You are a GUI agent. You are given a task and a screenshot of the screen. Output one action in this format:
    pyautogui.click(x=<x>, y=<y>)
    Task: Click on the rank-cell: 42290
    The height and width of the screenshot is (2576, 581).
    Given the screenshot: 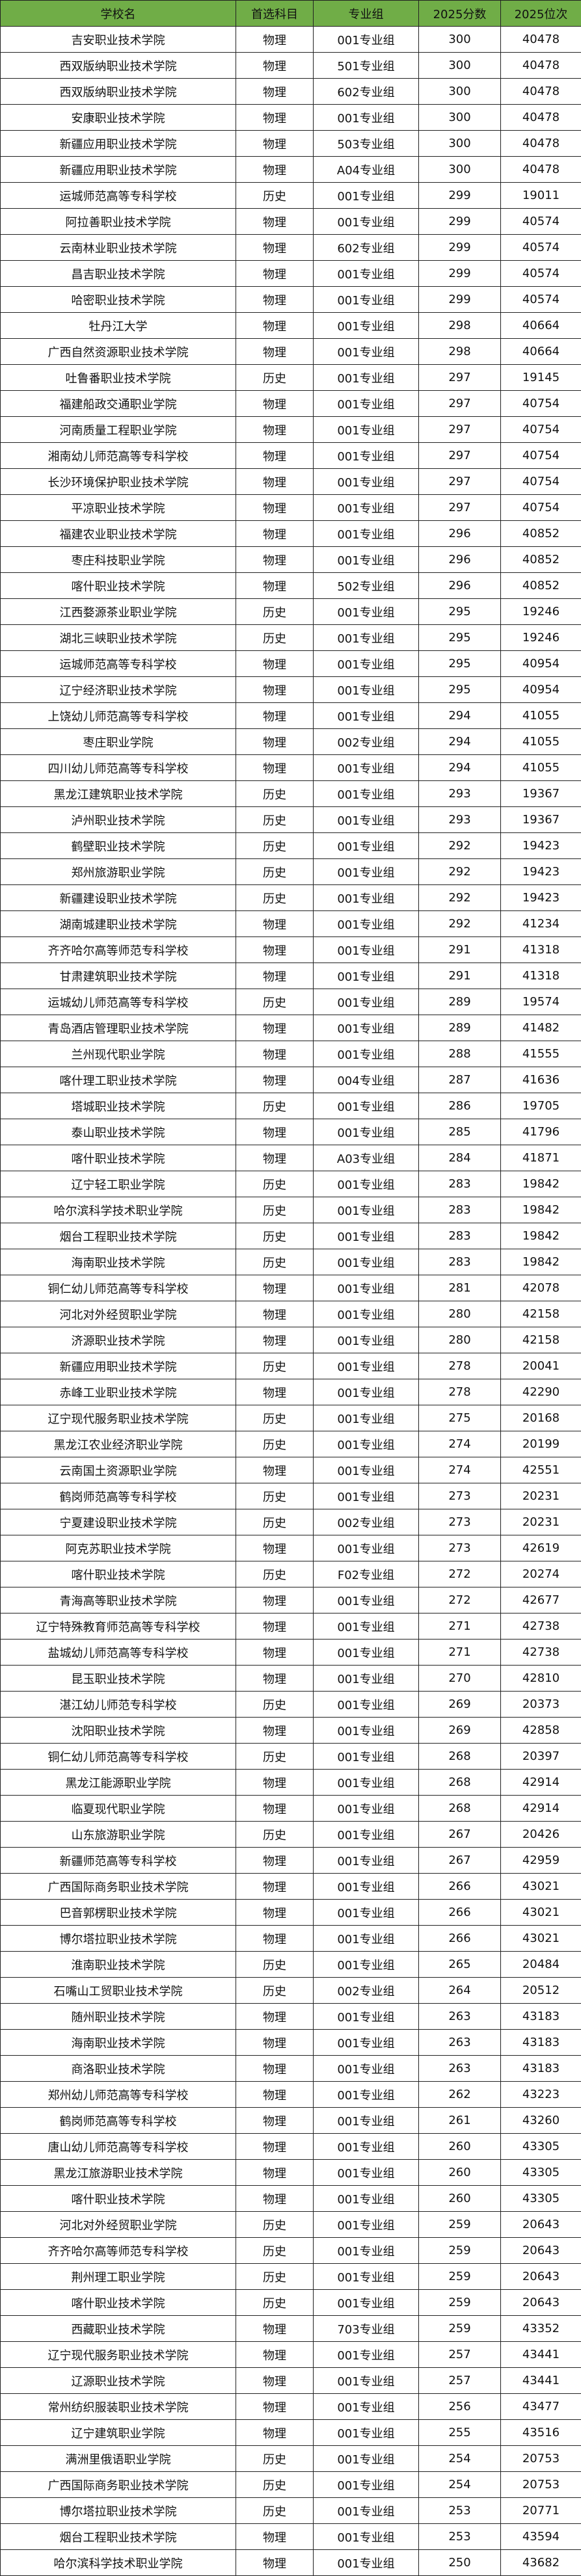 What is the action you would take?
    pyautogui.click(x=540, y=1392)
    